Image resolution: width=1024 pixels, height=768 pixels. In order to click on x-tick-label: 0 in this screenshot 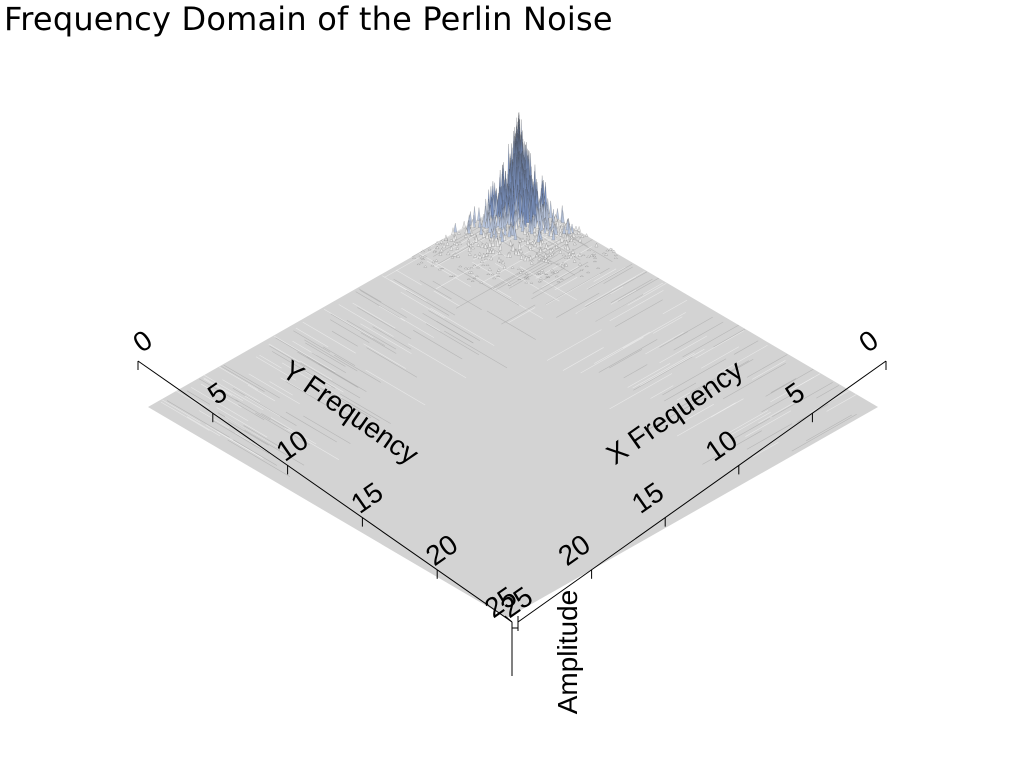, I will do `click(868, 341)`.